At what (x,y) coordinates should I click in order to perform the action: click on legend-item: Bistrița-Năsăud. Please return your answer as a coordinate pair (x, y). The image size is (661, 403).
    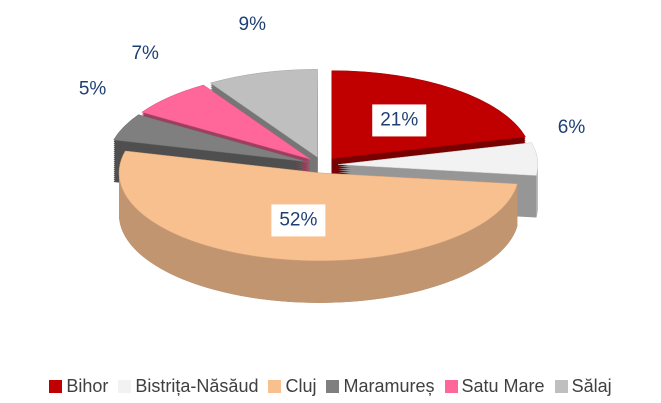
    Looking at the image, I should click on (188, 386).